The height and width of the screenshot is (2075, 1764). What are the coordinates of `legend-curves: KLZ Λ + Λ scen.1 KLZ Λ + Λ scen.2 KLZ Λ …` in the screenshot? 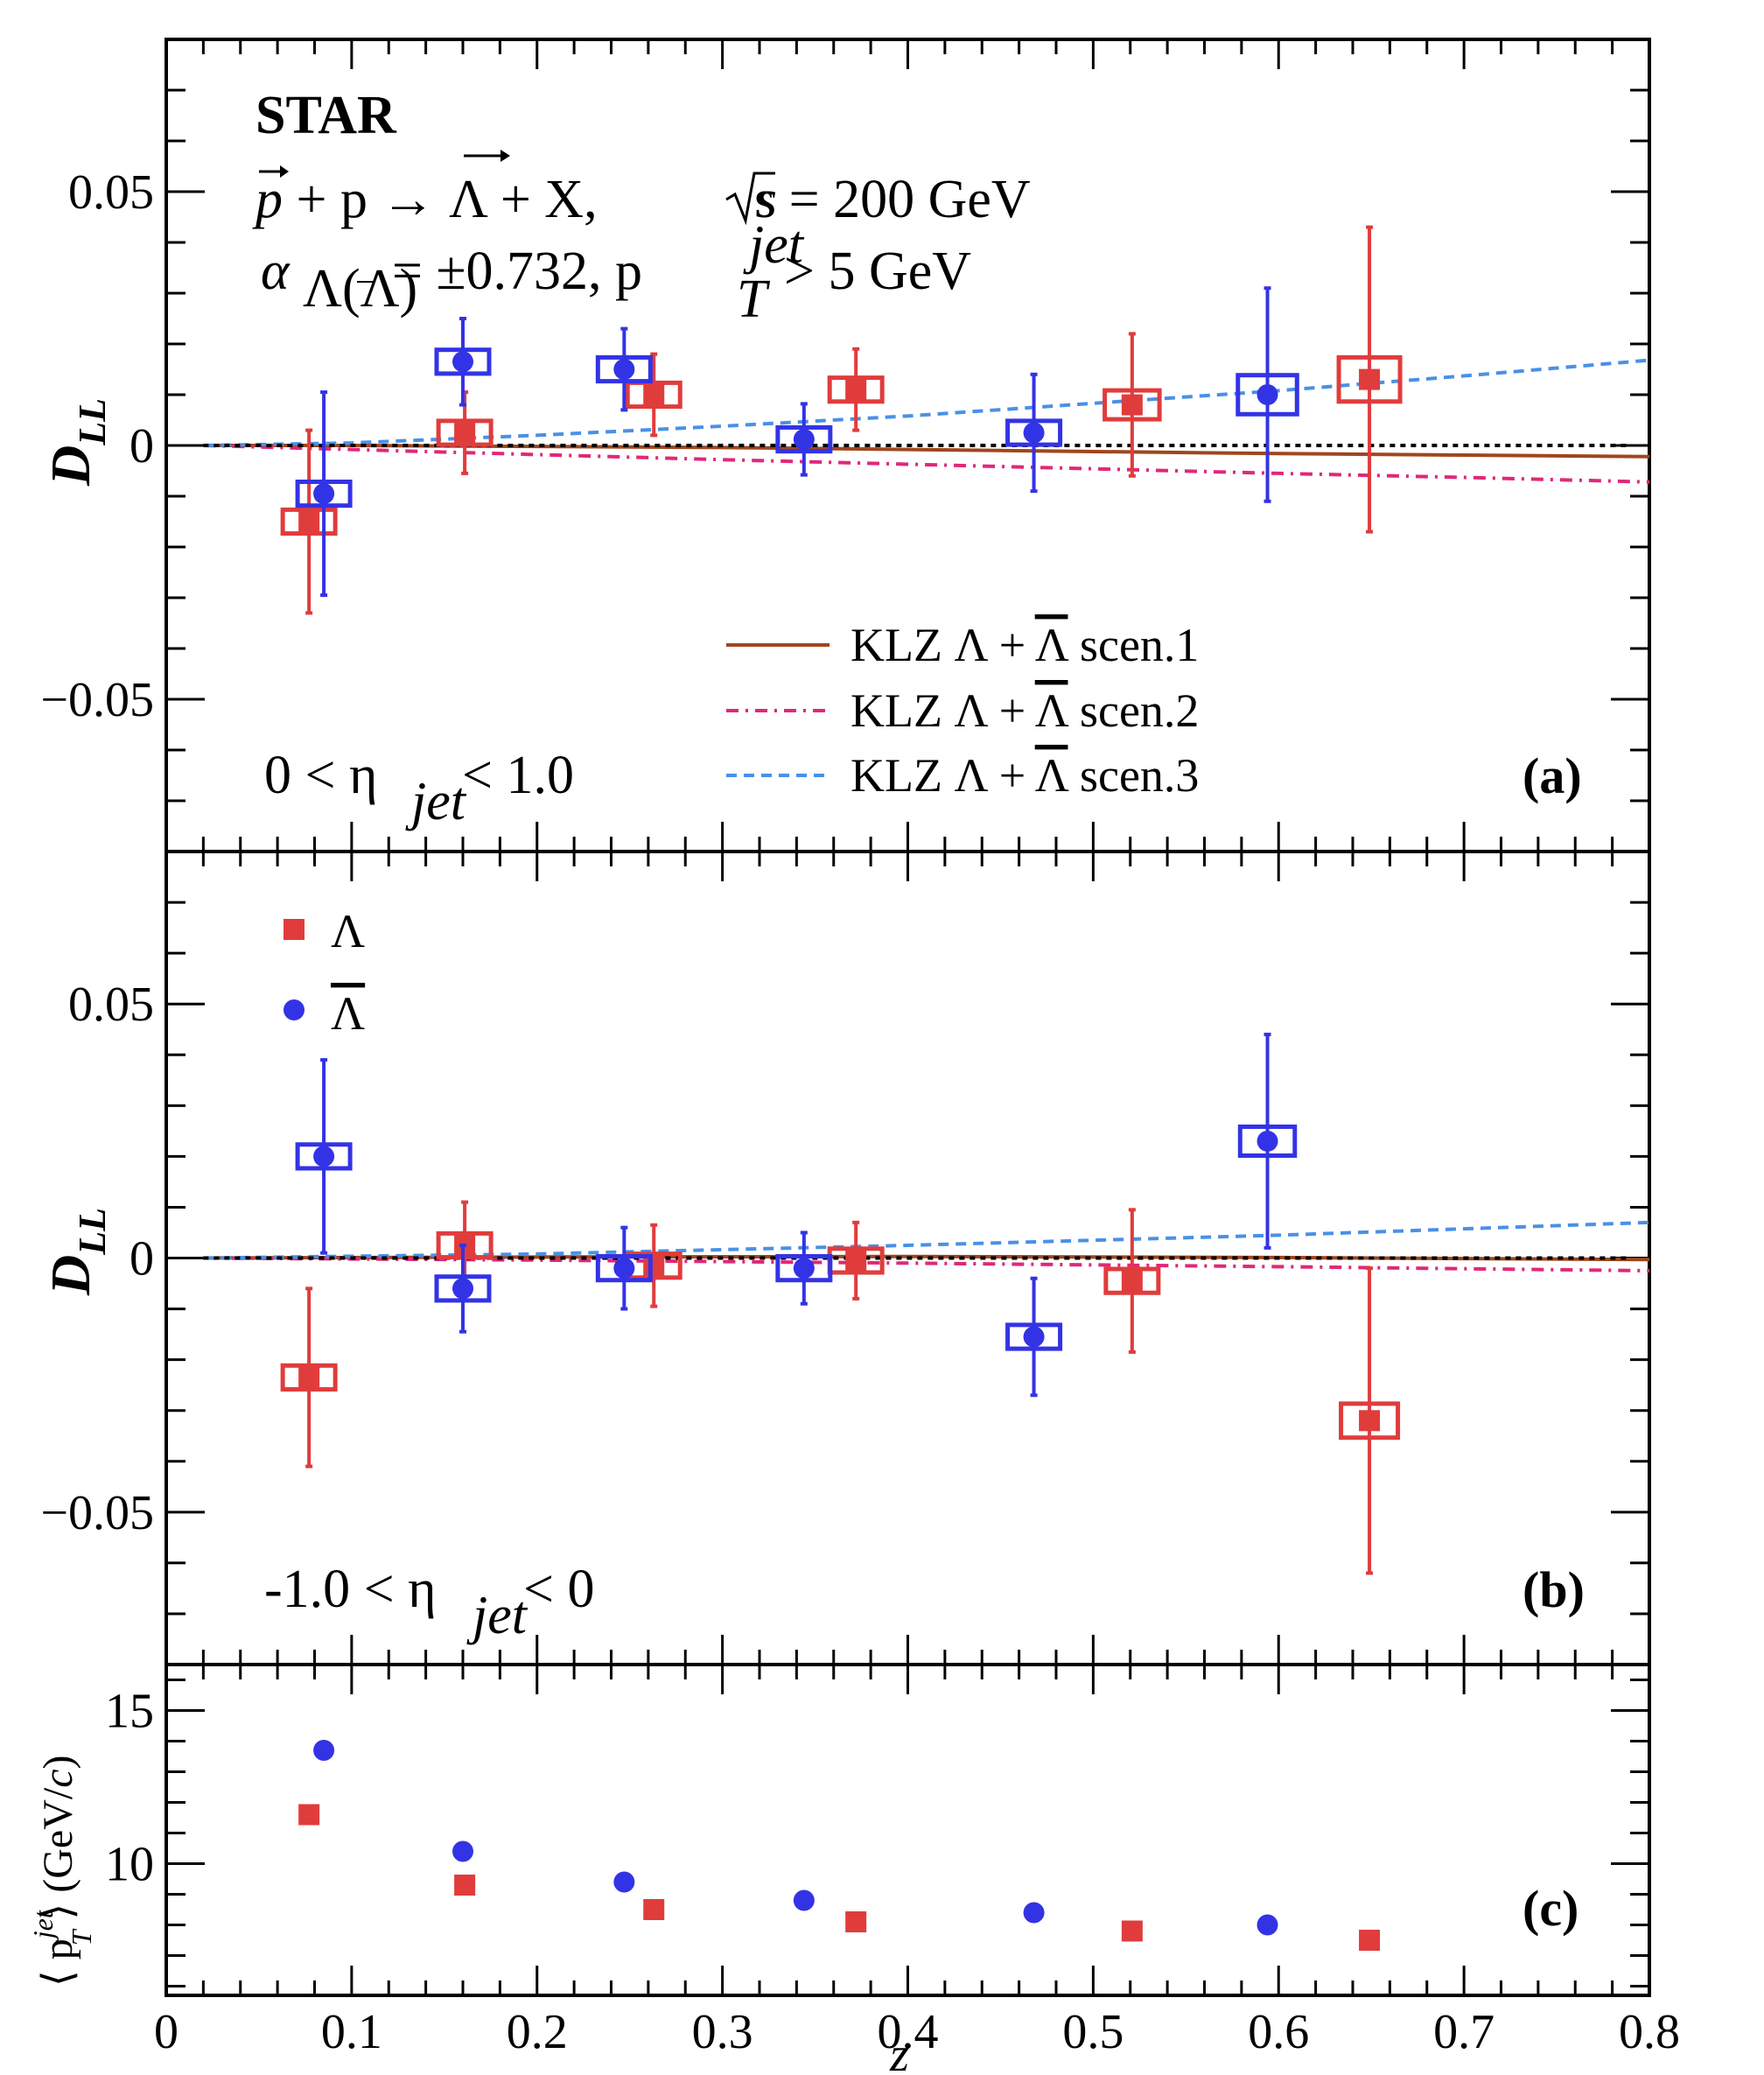 It's located at (962, 710).